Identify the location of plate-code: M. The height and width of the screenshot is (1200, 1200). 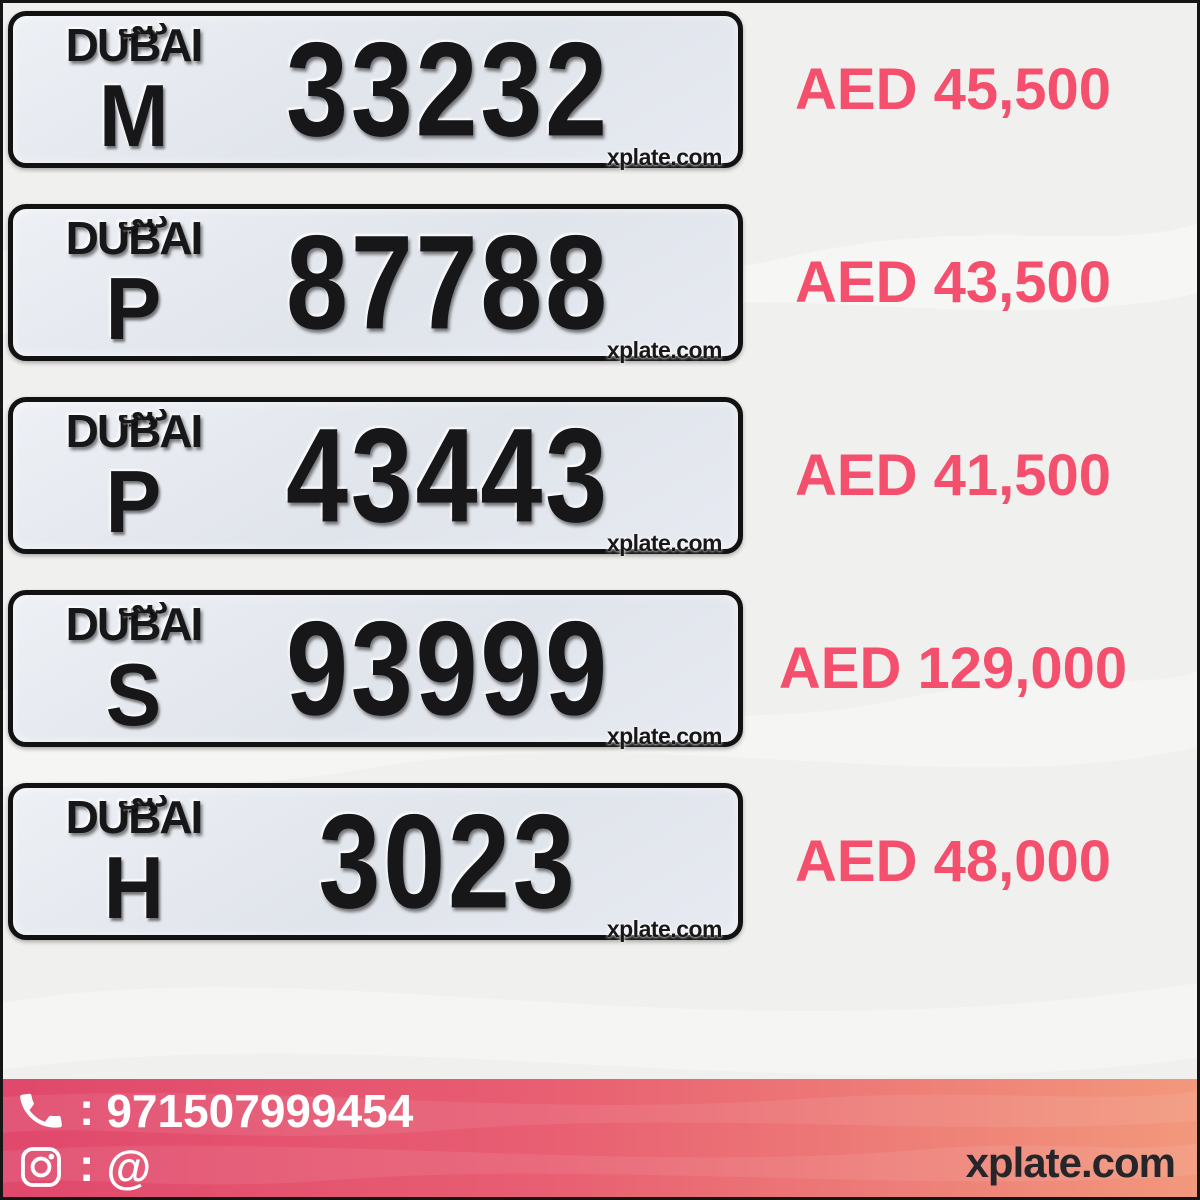
(133, 115).